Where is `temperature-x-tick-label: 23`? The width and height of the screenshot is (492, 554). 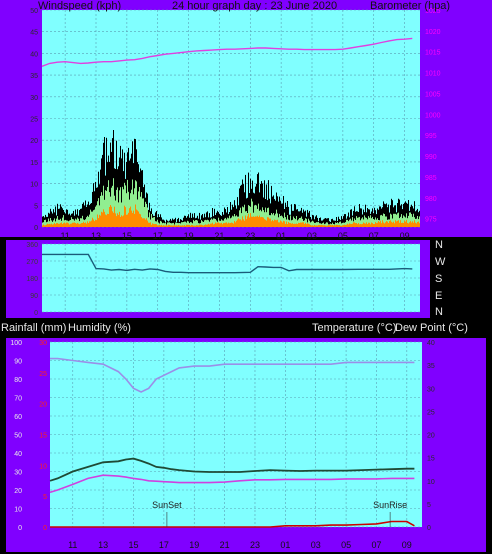
temperature-x-tick-label: 23 is located at coordinates (255, 545).